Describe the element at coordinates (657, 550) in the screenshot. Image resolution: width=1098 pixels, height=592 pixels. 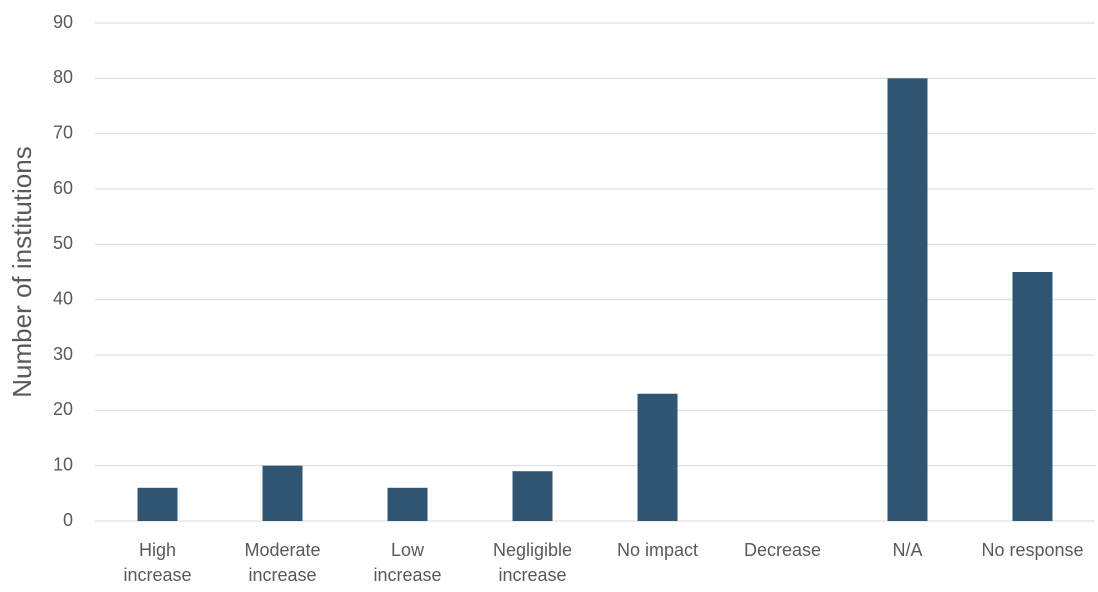
I see `x-tick-label: No impact` at that location.